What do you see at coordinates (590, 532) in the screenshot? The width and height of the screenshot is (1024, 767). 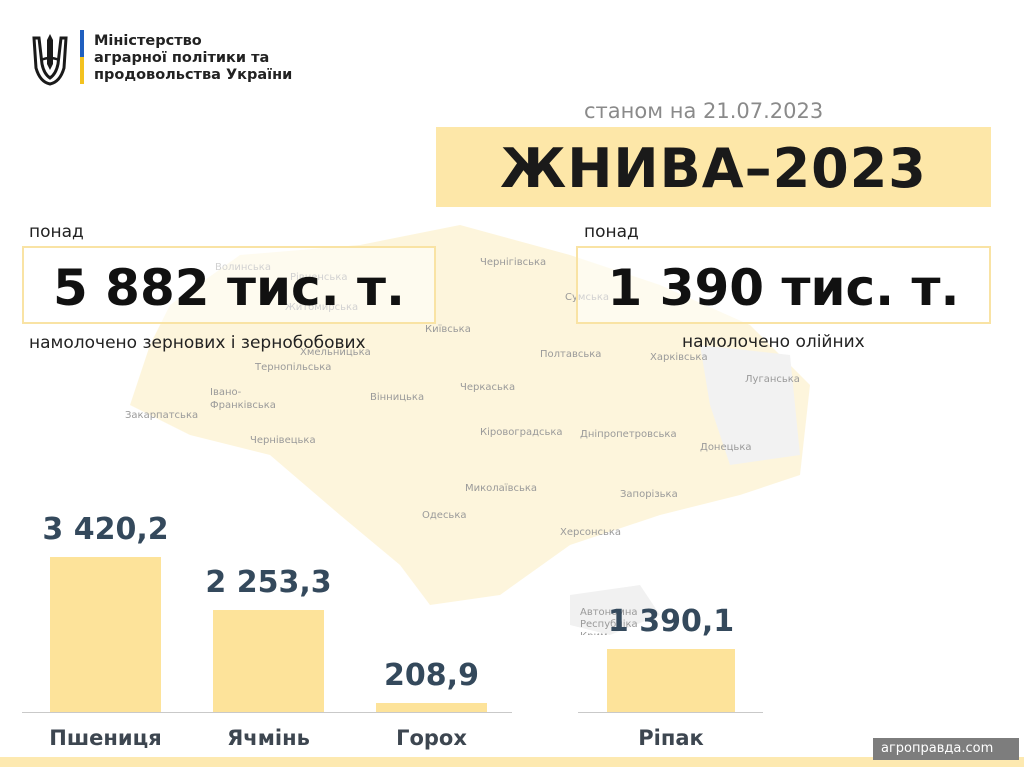 I see `map-region-label: Херсонська` at bounding box center [590, 532].